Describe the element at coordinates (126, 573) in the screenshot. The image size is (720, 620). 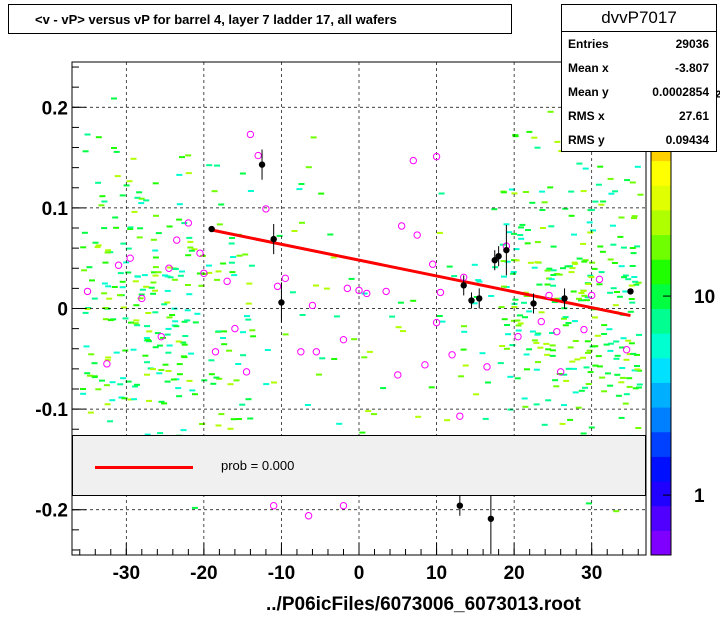
I see `x-tick-label: -30` at that location.